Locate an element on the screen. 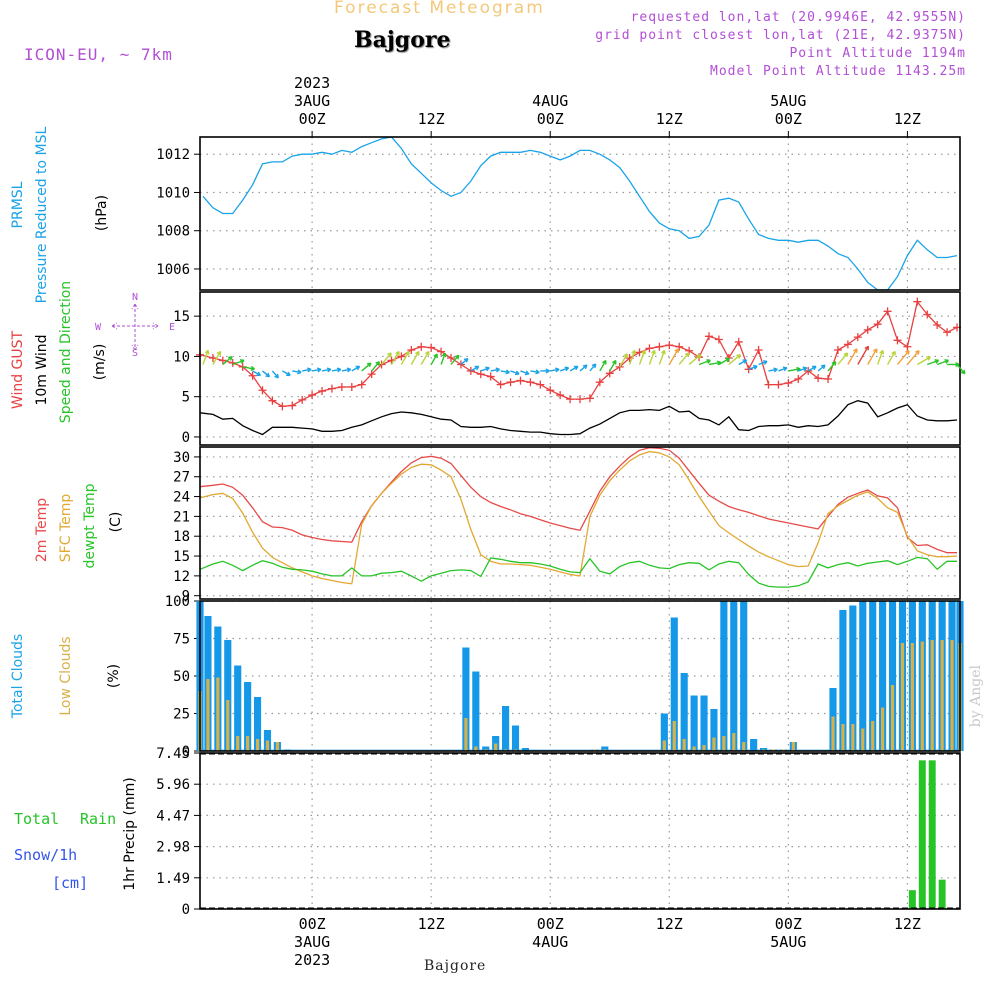 The width and height of the screenshot is (1000, 1000). panel-precip: 0 1.49 2.98 4.47 5.96 7.45 is located at coordinates (558, 832).